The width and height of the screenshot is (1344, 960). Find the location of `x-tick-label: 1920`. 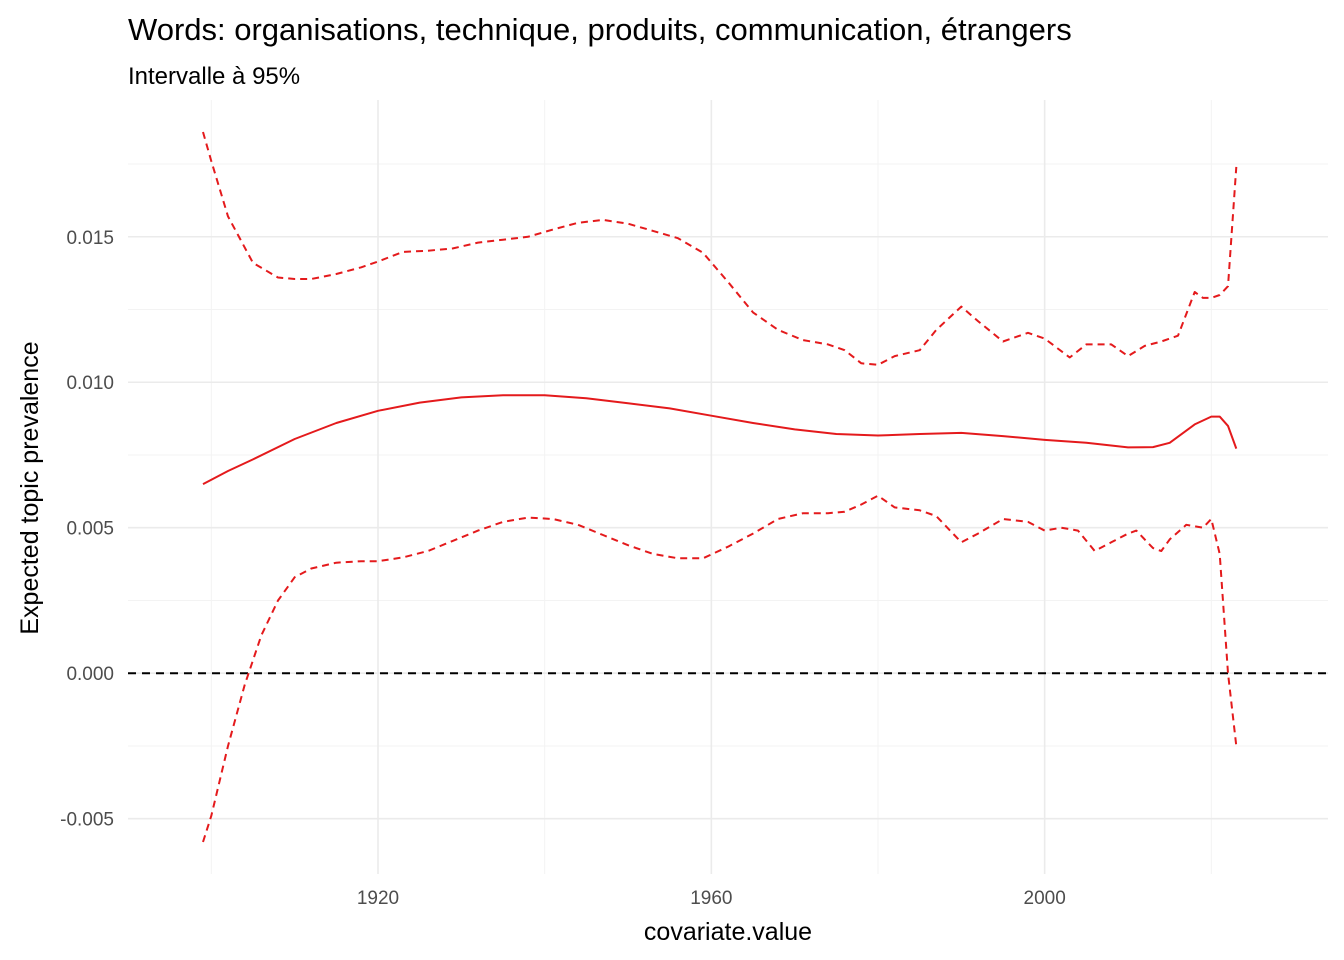

x-tick-label: 1920 is located at coordinates (378, 898).